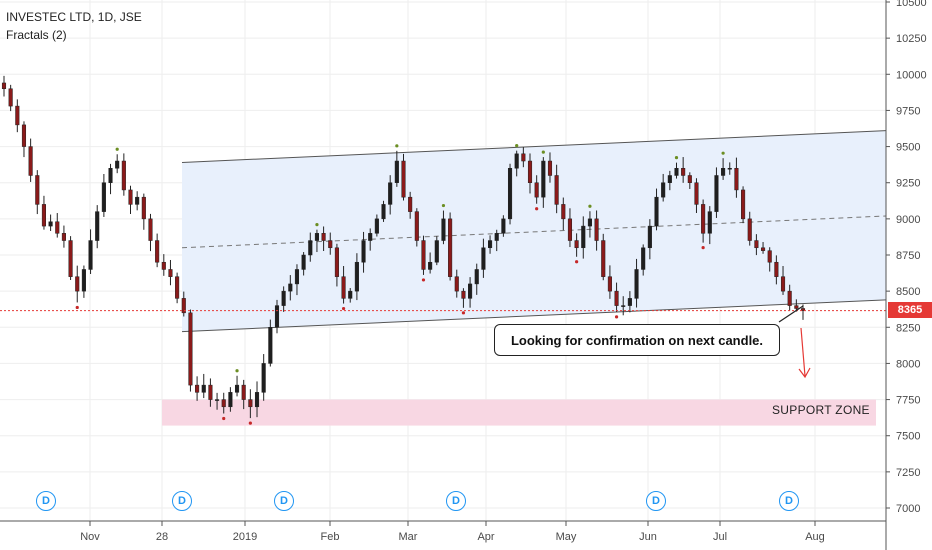  Describe the element at coordinates (534, 232) in the screenshot. I see `channel-mid-line` at that location.